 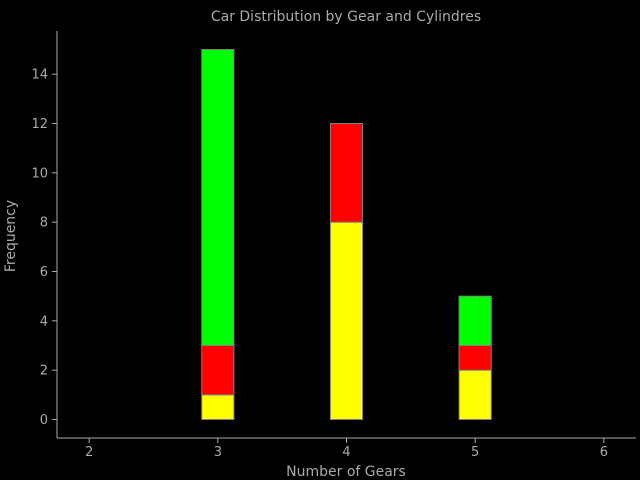 I want to click on x-ticks-group: 2 3 4 5 6, so click(x=346, y=449).